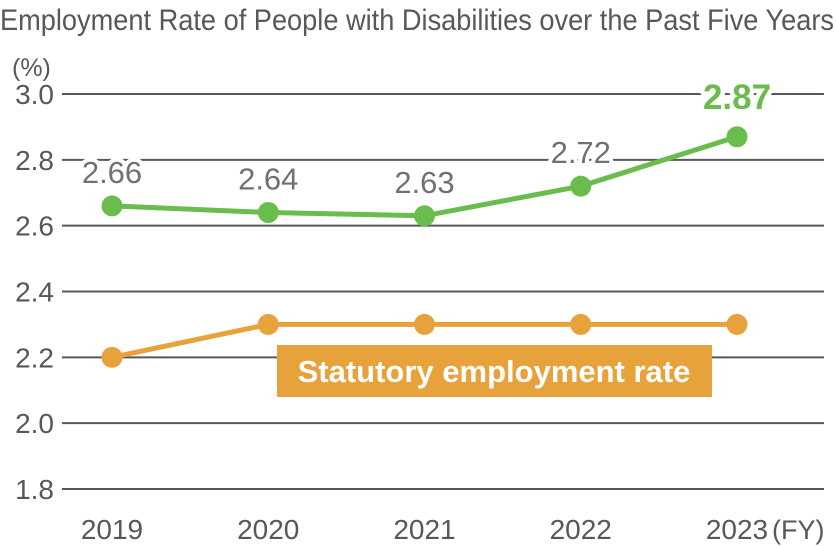 This screenshot has height=546, width=836. I want to click on data-point-2019-2.66, so click(112, 206).